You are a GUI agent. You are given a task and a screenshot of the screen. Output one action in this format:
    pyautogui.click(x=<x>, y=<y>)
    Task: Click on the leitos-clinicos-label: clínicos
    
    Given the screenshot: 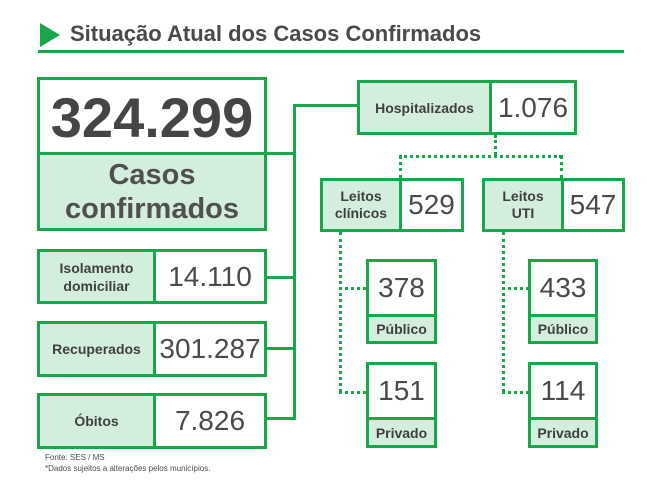 What is the action you would take?
    pyautogui.click(x=361, y=213)
    